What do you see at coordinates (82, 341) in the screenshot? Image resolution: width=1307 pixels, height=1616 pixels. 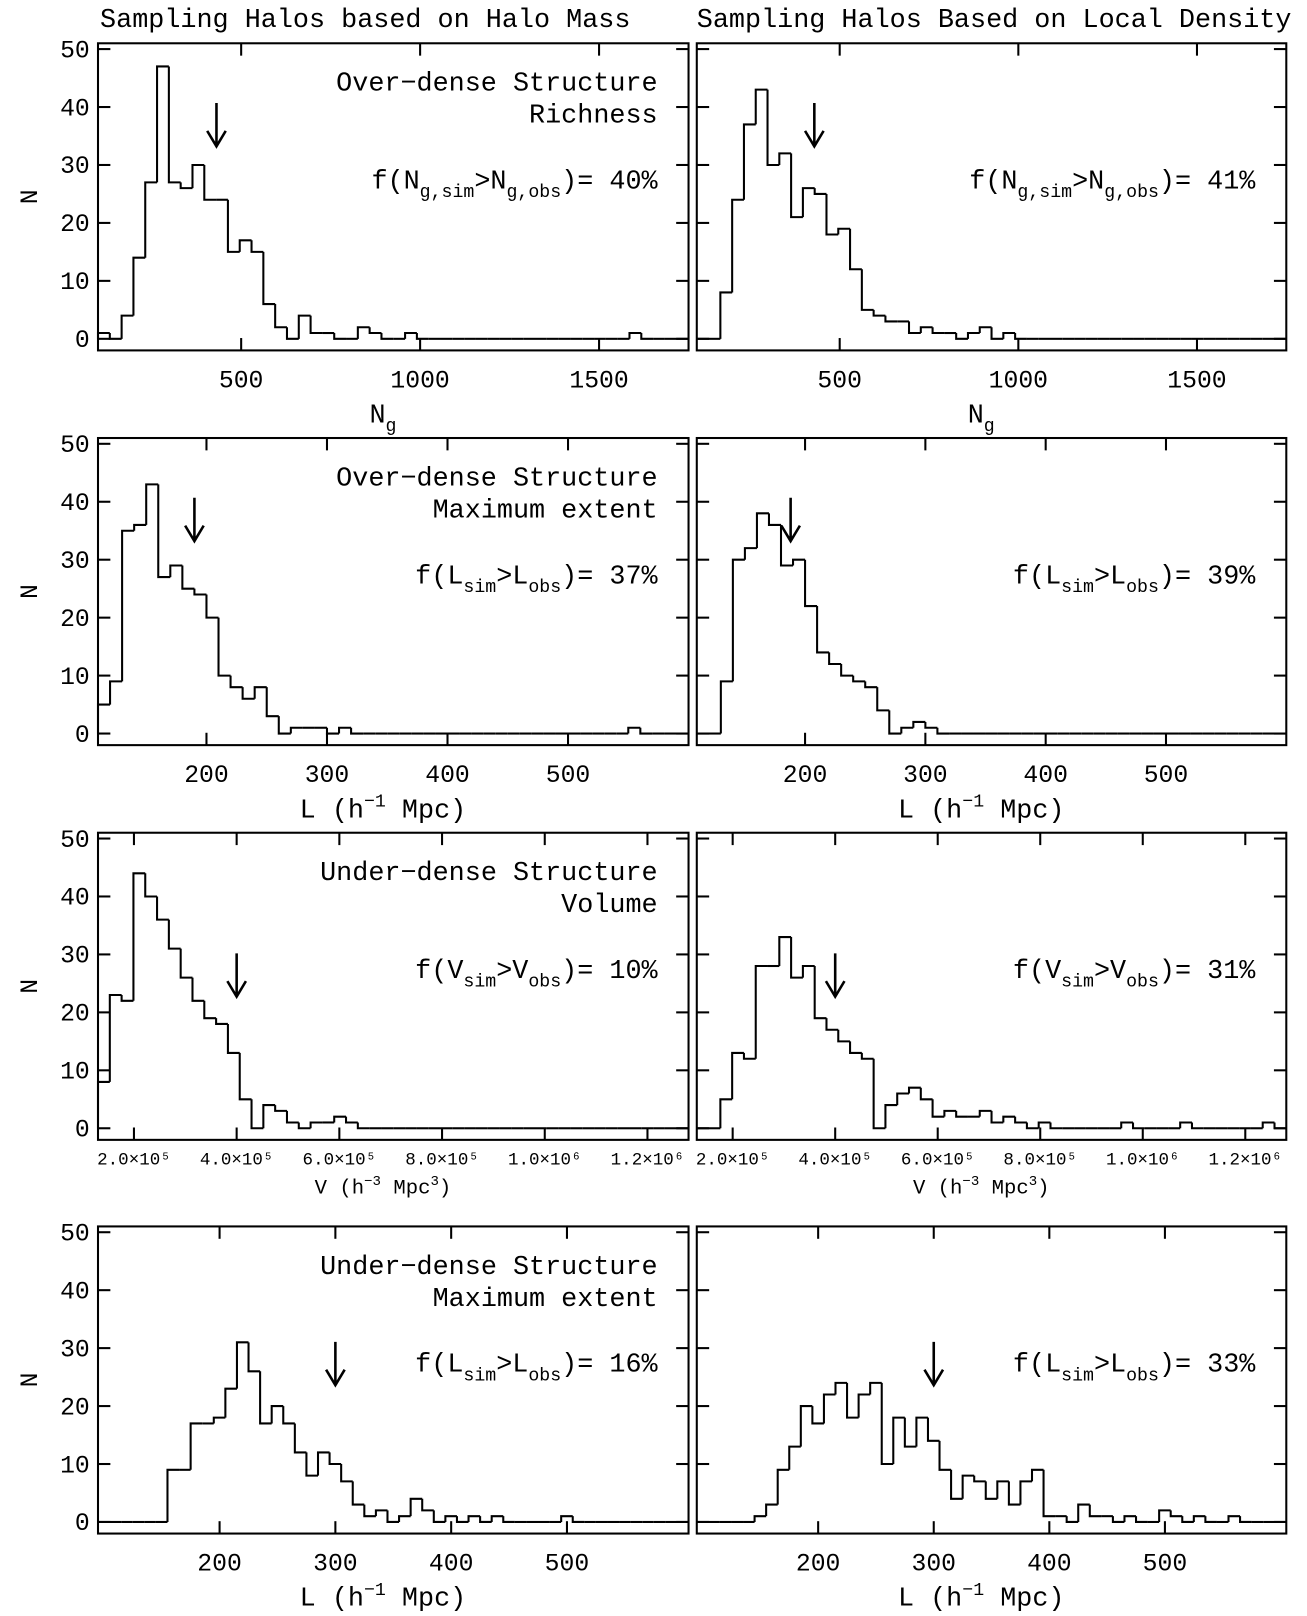 I see `y-tick-label: 0` at bounding box center [82, 341].